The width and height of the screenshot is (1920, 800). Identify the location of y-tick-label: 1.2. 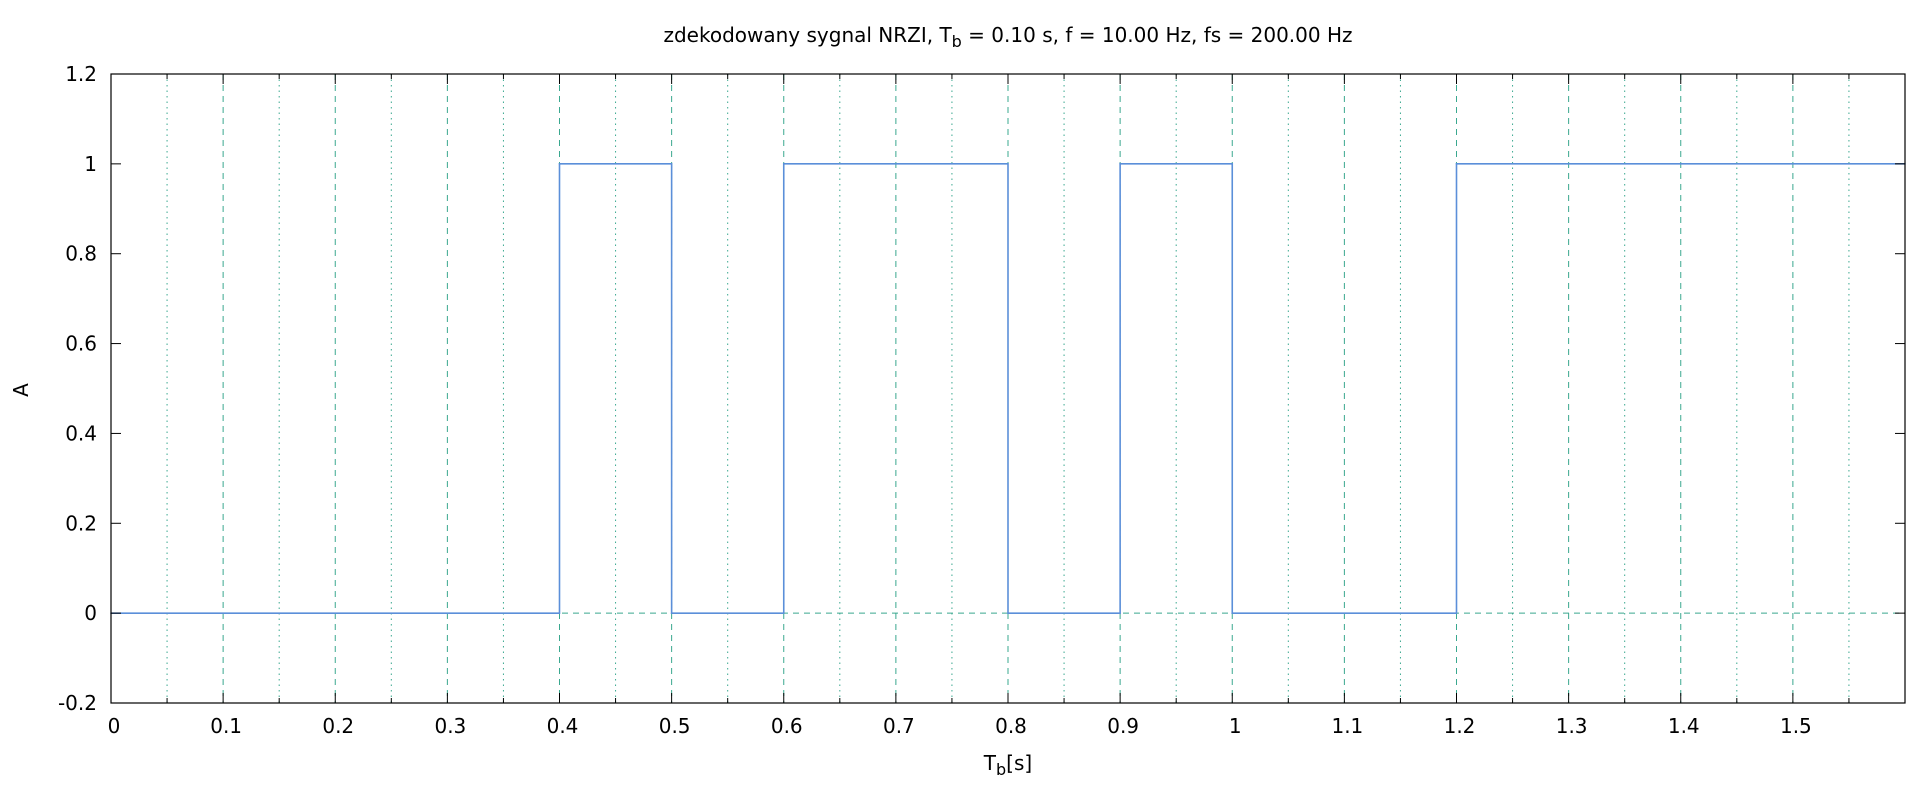
(81, 74).